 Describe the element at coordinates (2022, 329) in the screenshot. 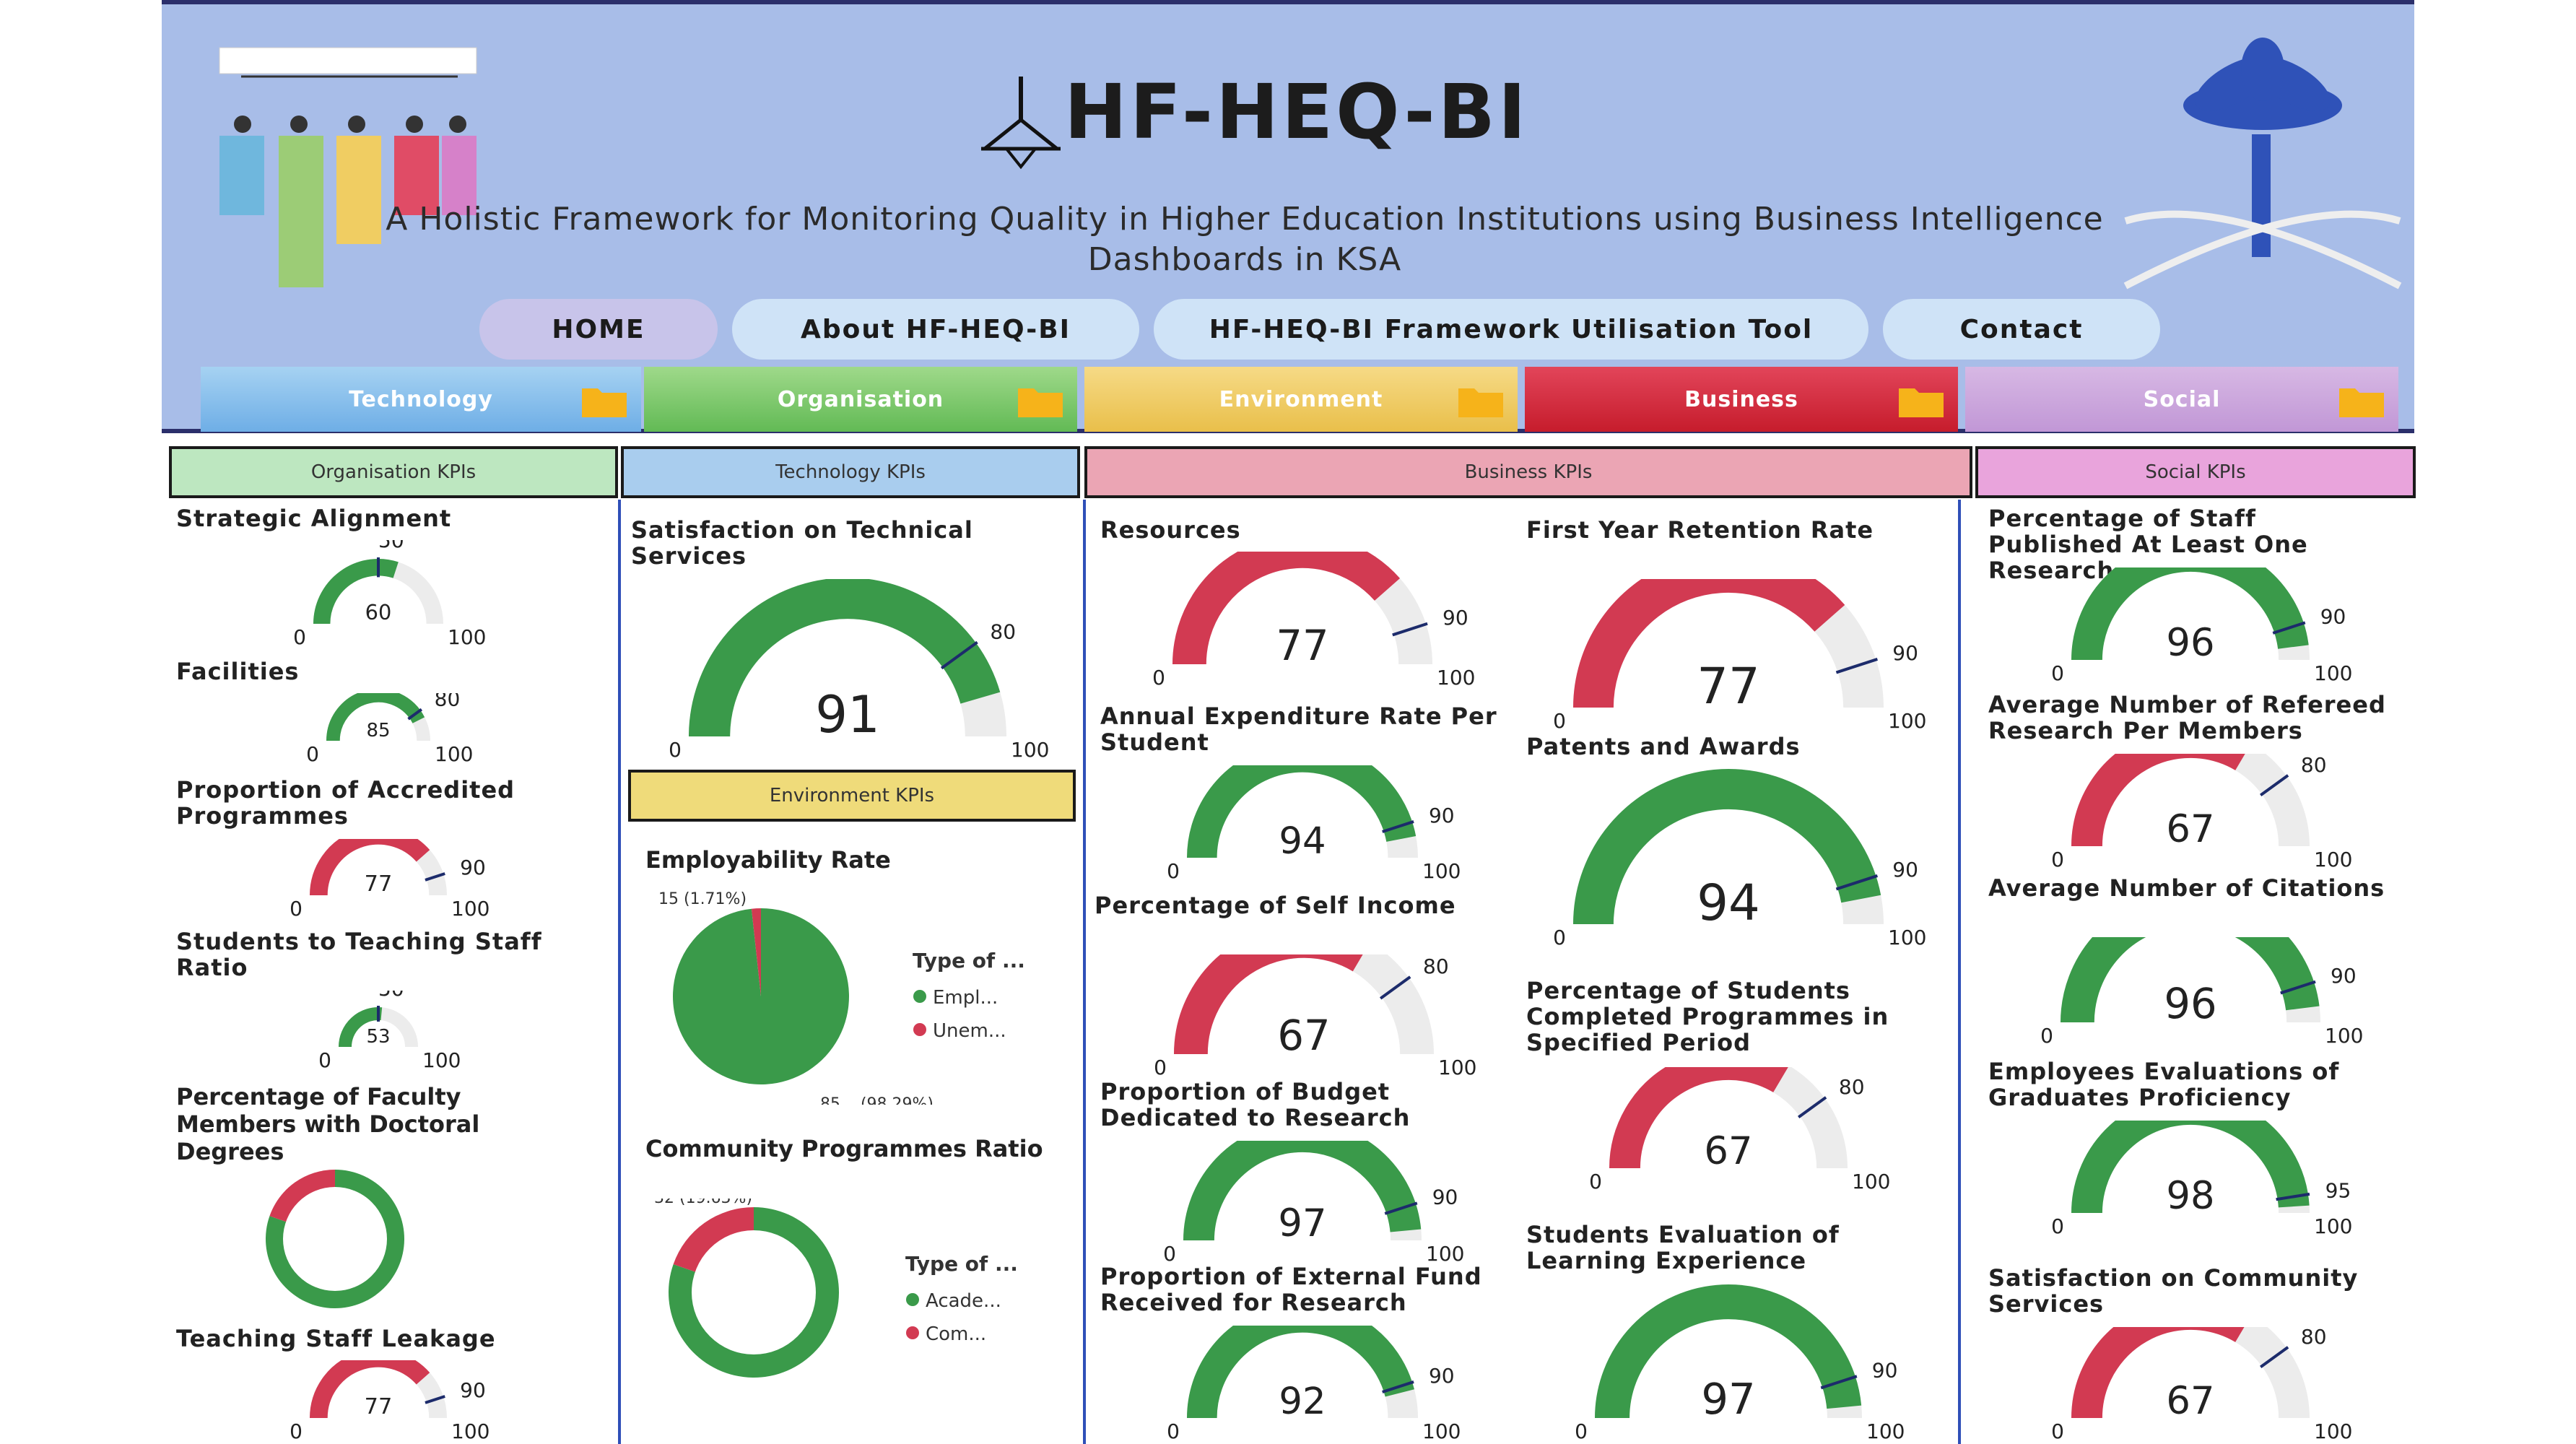

I see `nav-contact: Contact` at that location.